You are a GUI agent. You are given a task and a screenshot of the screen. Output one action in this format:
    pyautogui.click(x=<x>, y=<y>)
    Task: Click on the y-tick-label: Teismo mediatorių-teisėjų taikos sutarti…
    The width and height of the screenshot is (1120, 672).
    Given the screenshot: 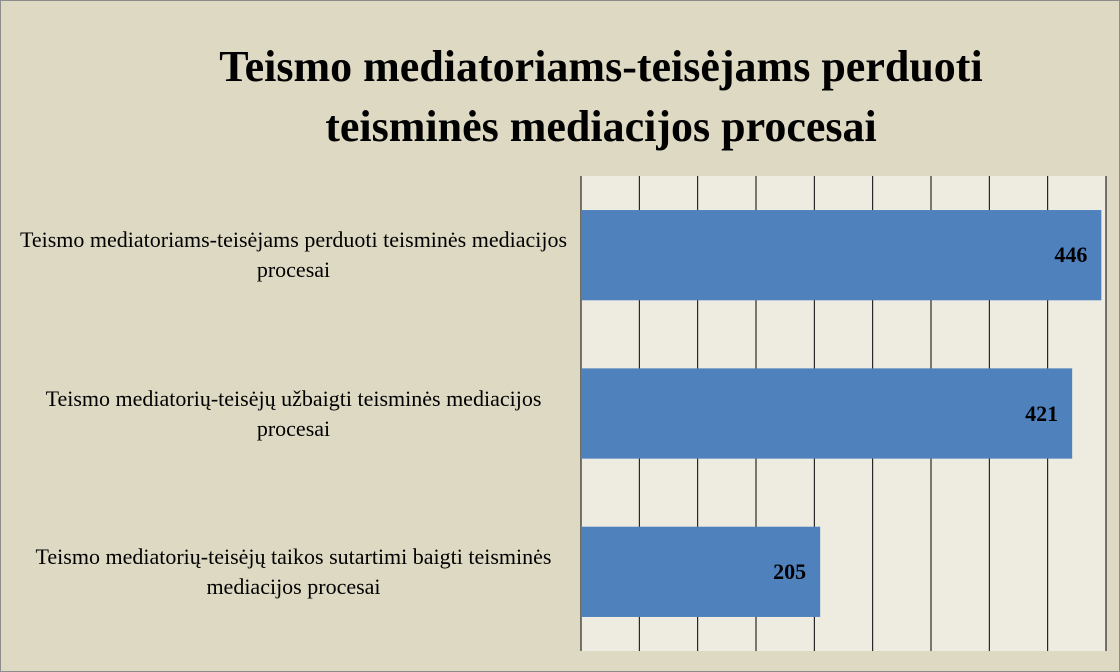 What is the action you would take?
    pyautogui.click(x=293, y=571)
    